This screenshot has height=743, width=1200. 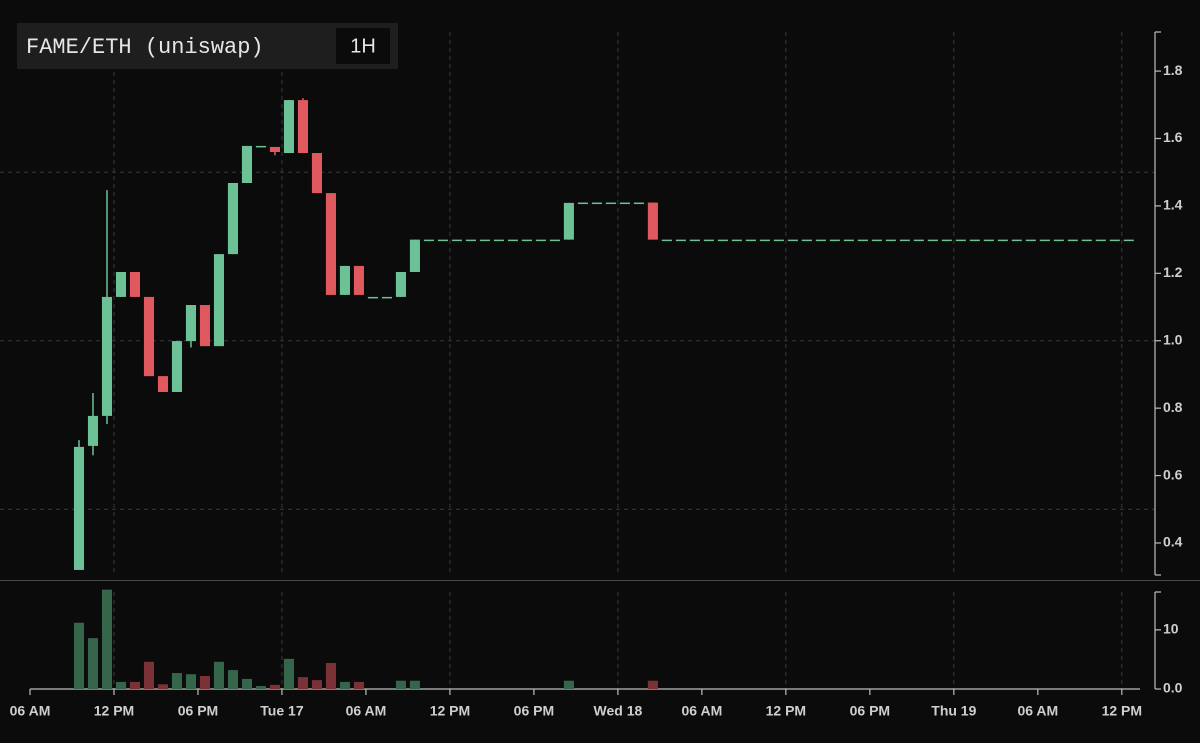 What do you see at coordinates (1173, 137) in the screenshot?
I see `y-tick-label: 1.6` at bounding box center [1173, 137].